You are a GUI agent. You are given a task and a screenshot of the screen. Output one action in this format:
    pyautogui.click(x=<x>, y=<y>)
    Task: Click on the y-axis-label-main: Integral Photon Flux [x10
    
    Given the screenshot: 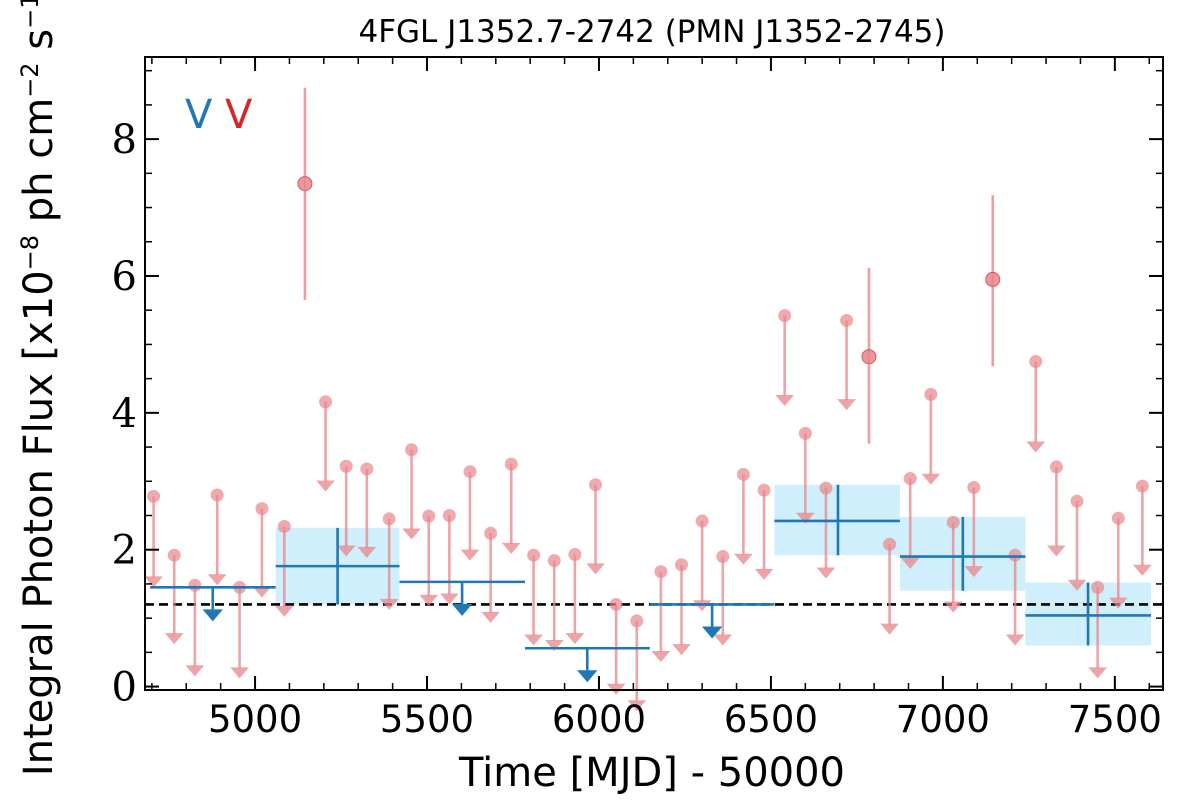 What is the action you would take?
    pyautogui.click(x=39, y=523)
    